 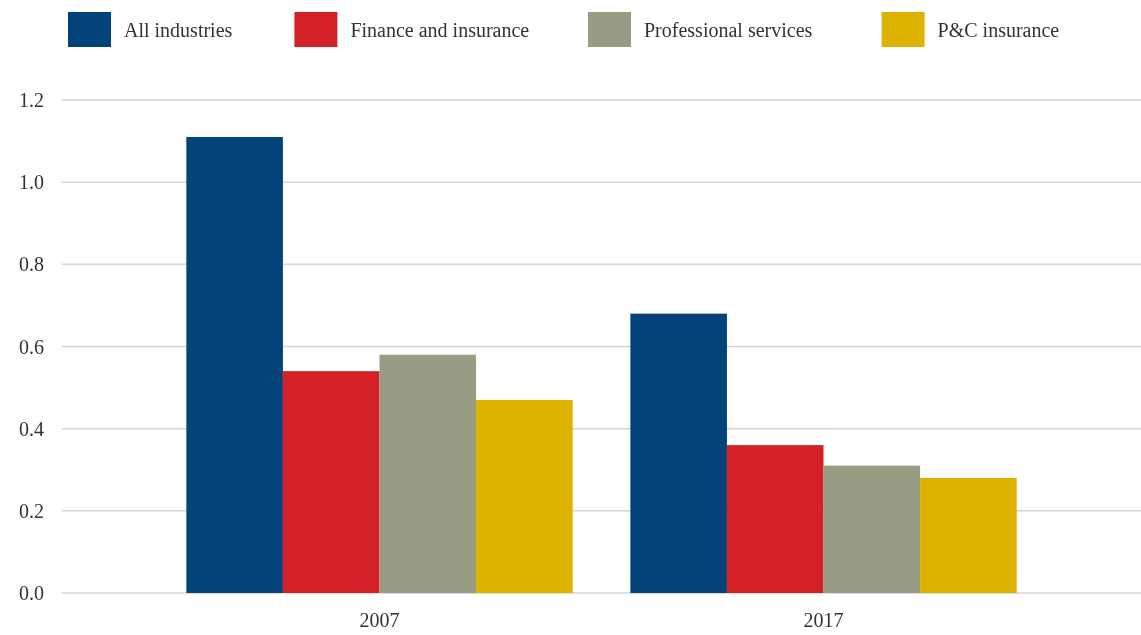 What do you see at coordinates (379, 620) in the screenshot?
I see `x-tick-label: 2007` at bounding box center [379, 620].